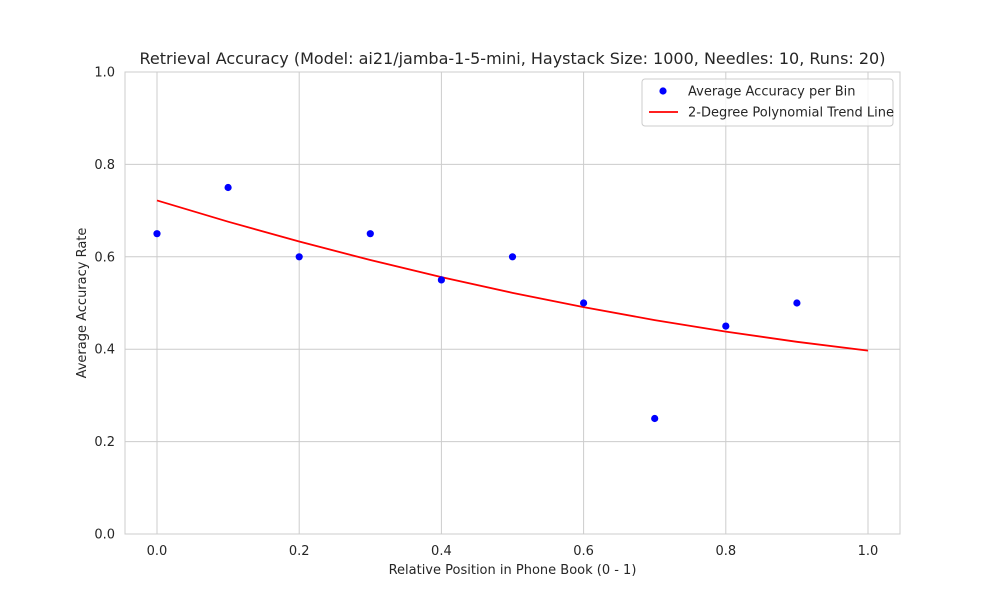 This screenshot has height=600, width=1000. Describe the element at coordinates (104, 535) in the screenshot. I see `y-tick-label: 0.0` at that location.